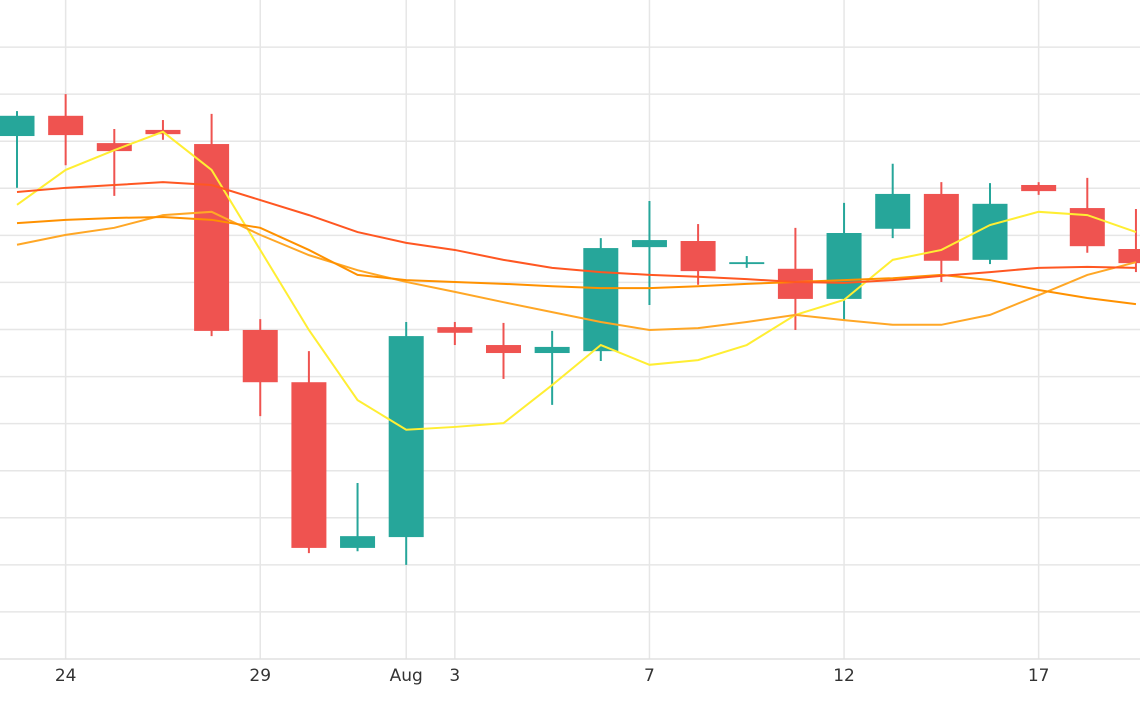 The width and height of the screenshot is (1140, 710). I want to click on x-tick-label: 3, so click(454, 676).